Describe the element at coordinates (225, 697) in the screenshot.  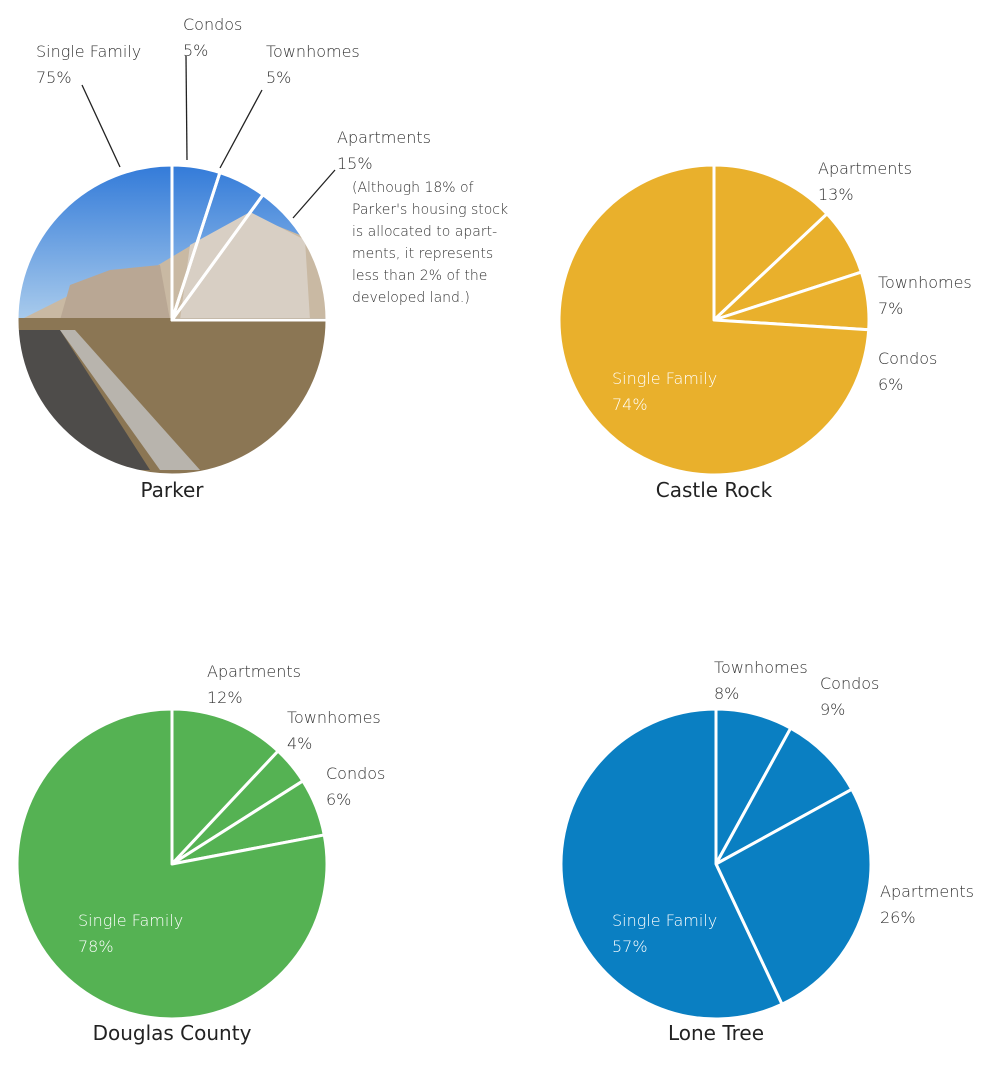
I see `slice-value-label: 12%` at that location.